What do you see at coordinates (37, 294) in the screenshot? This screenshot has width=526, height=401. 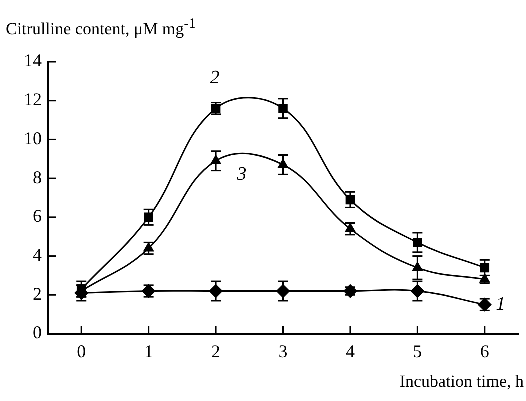 I see `y-tick-label: 2` at bounding box center [37, 294].